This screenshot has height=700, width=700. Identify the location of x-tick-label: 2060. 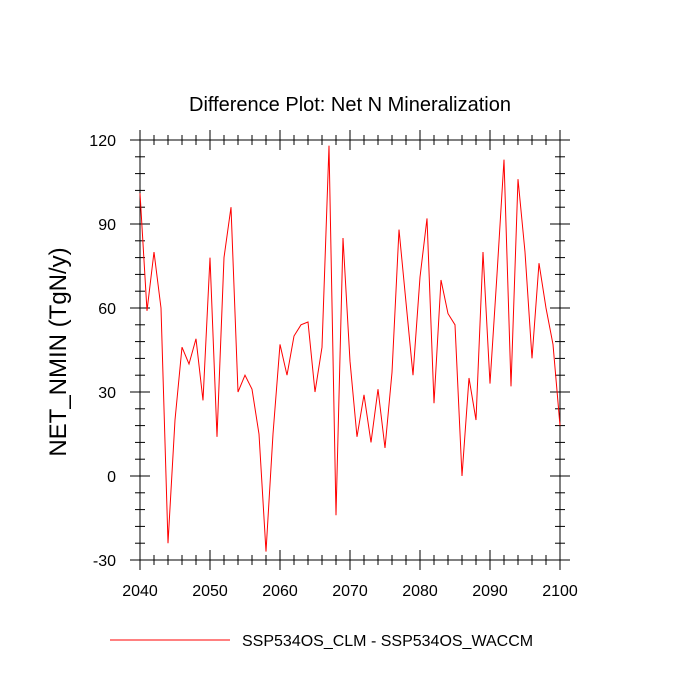
(280, 591).